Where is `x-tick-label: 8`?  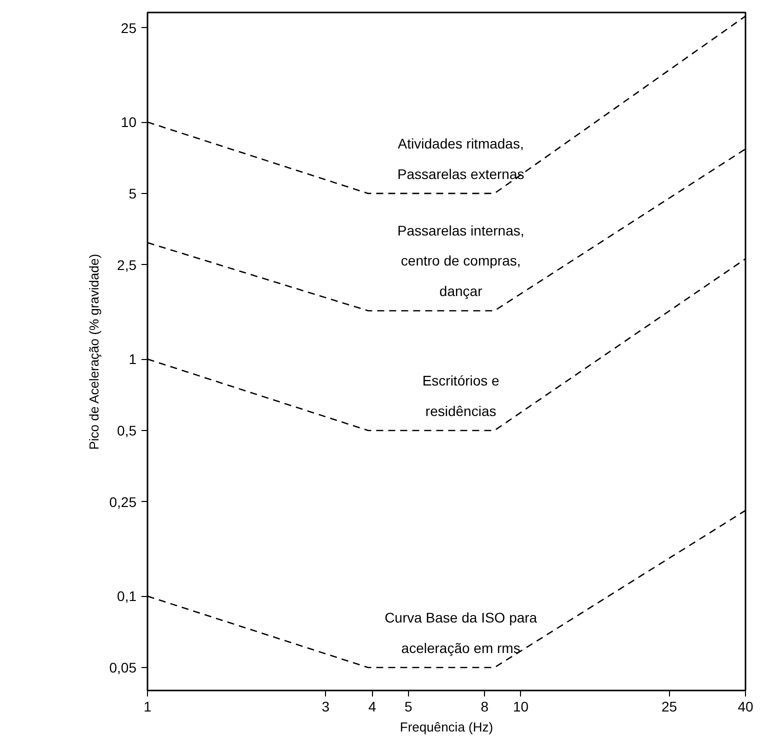 x-tick-label: 8 is located at coordinates (484, 706).